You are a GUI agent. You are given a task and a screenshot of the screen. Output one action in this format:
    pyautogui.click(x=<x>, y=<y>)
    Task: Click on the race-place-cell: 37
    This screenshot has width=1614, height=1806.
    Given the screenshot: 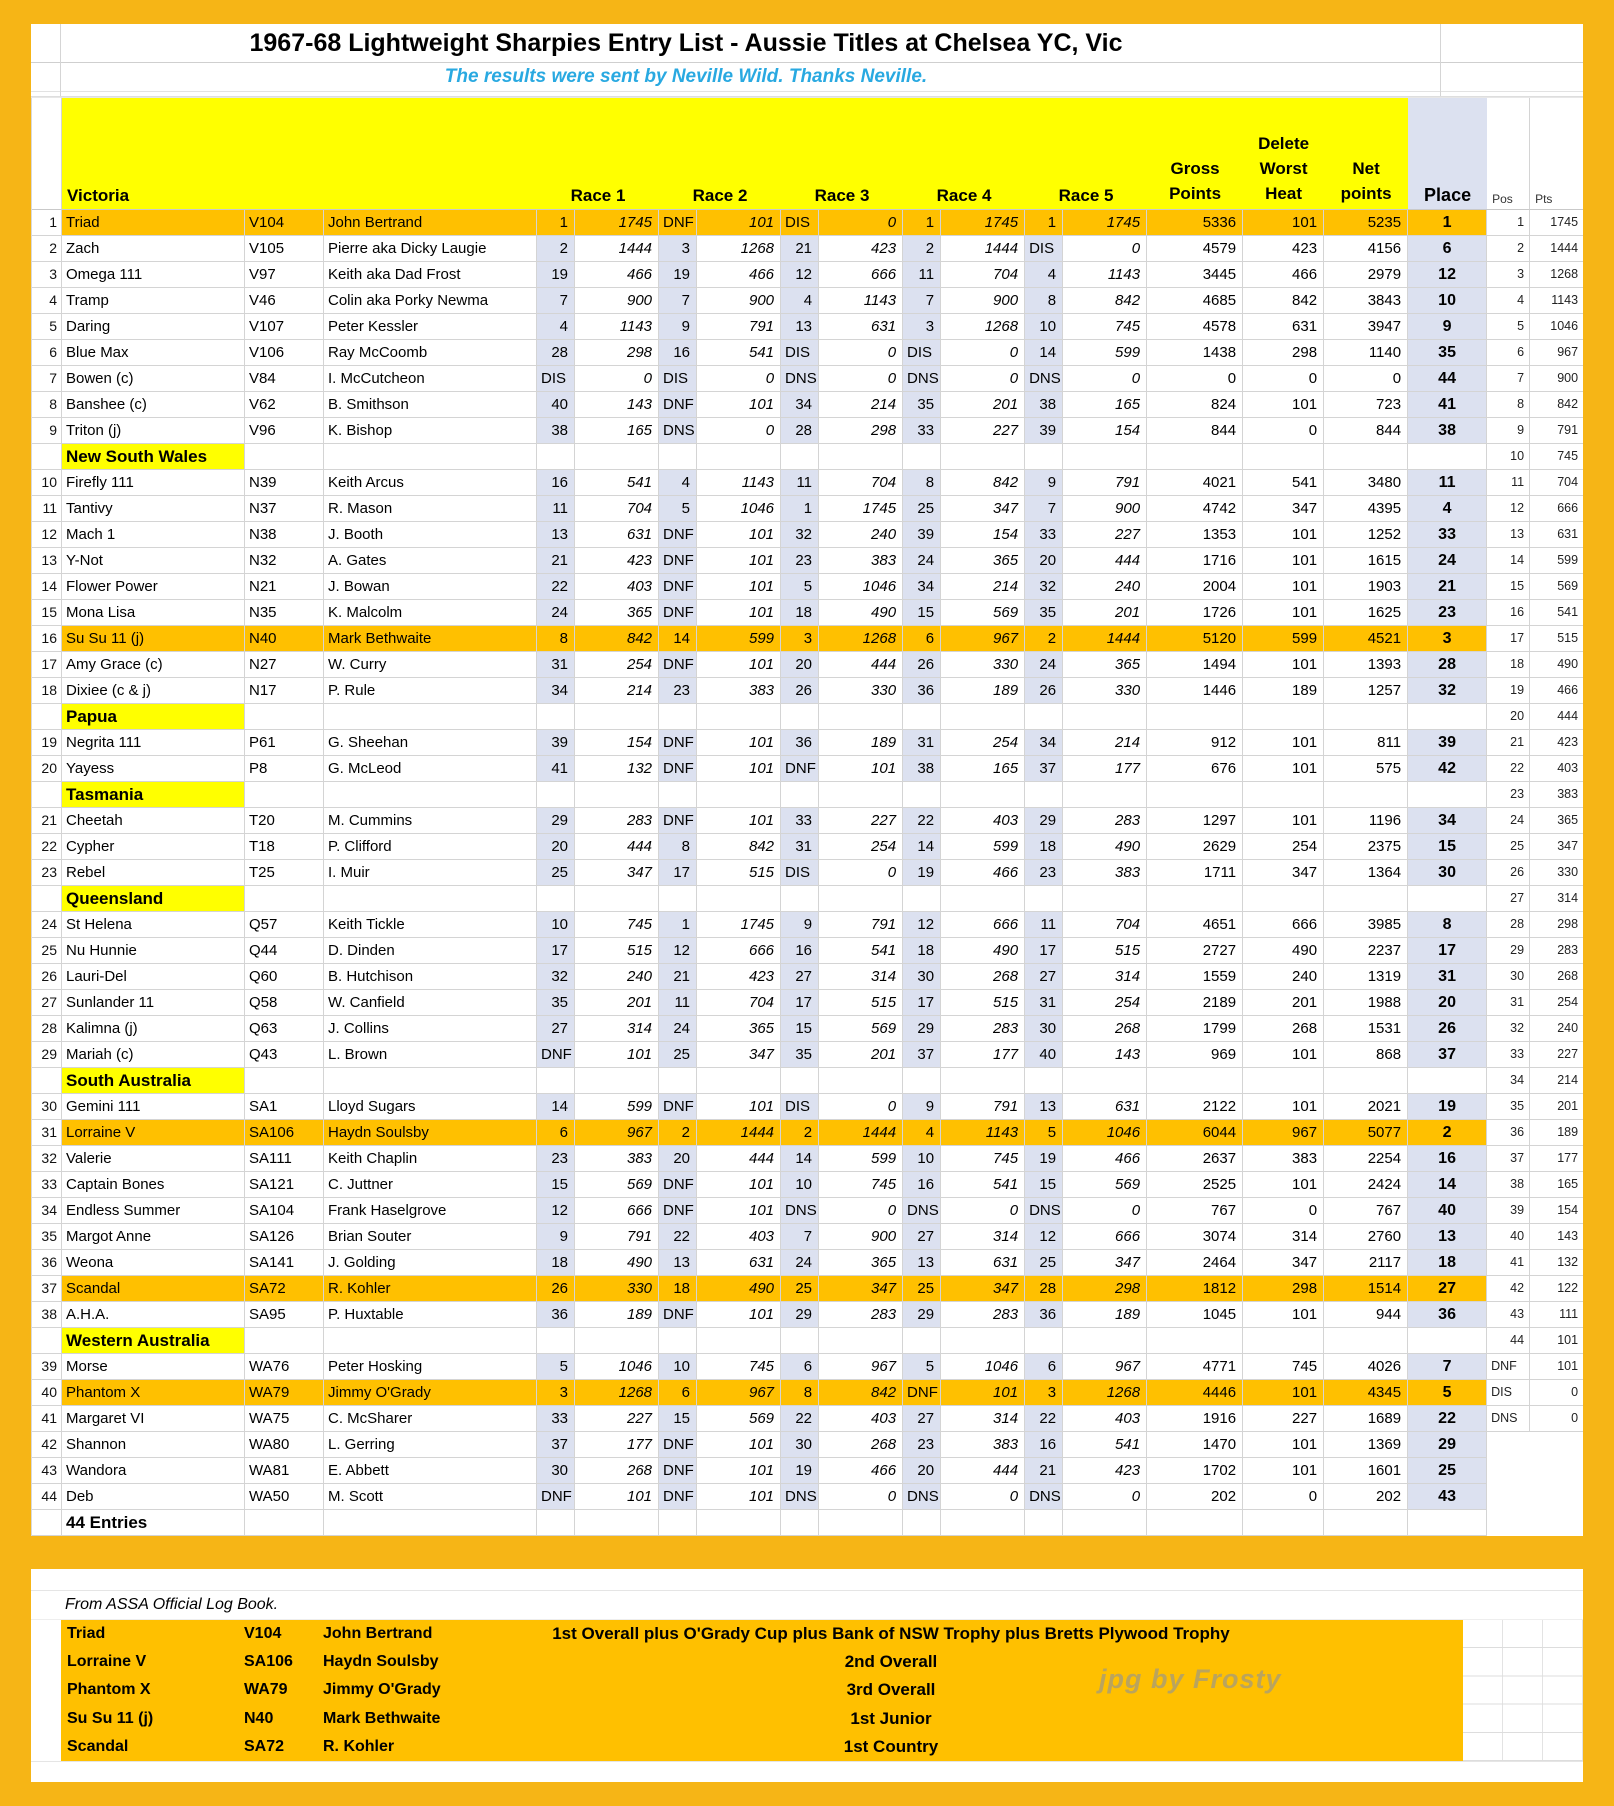 What is the action you would take?
    pyautogui.click(x=1044, y=769)
    